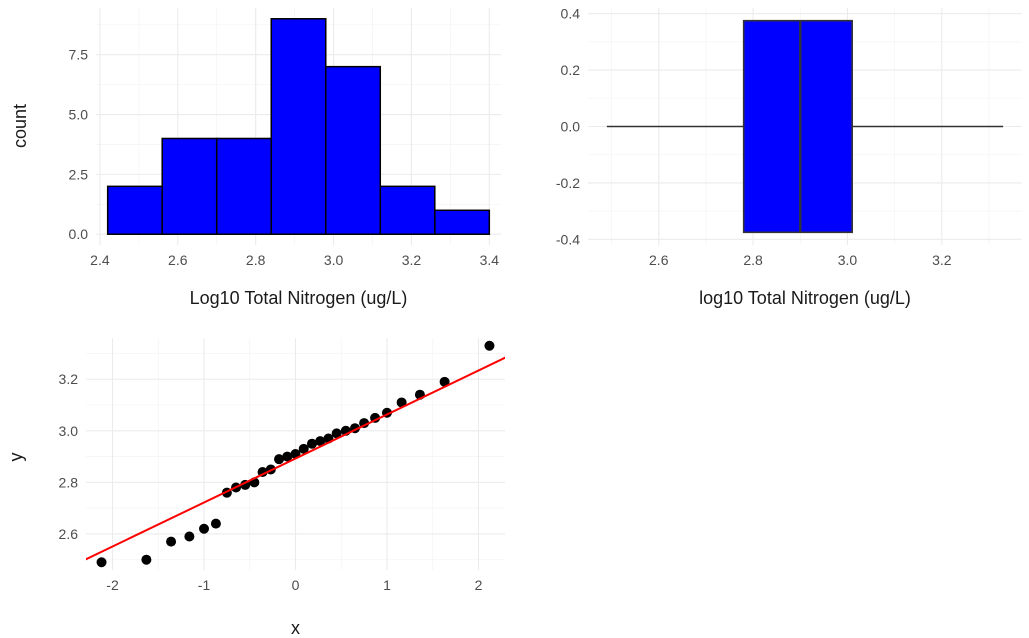 The width and height of the screenshot is (1029, 638). Describe the element at coordinates (69, 431) in the screenshot. I see `y-tick-label: 3.0` at that location.